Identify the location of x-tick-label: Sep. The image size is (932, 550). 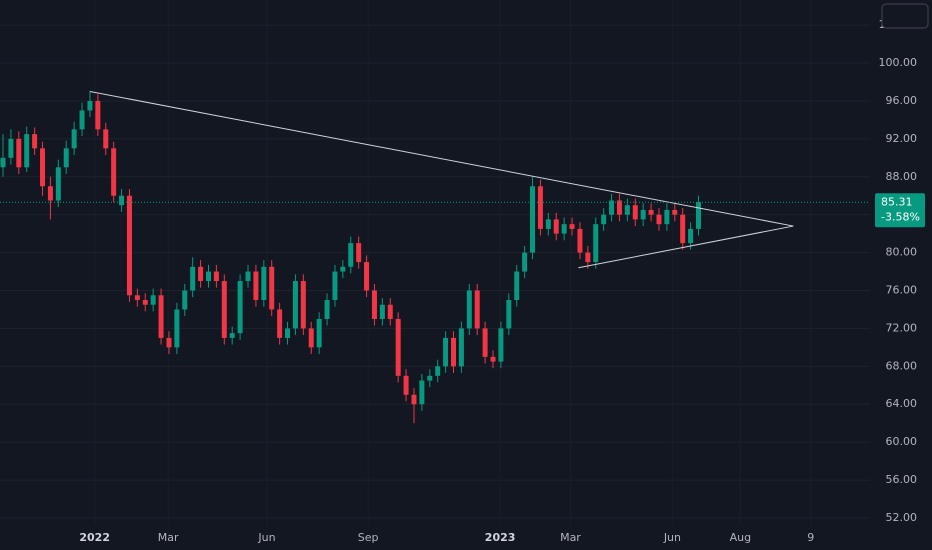
(368, 537).